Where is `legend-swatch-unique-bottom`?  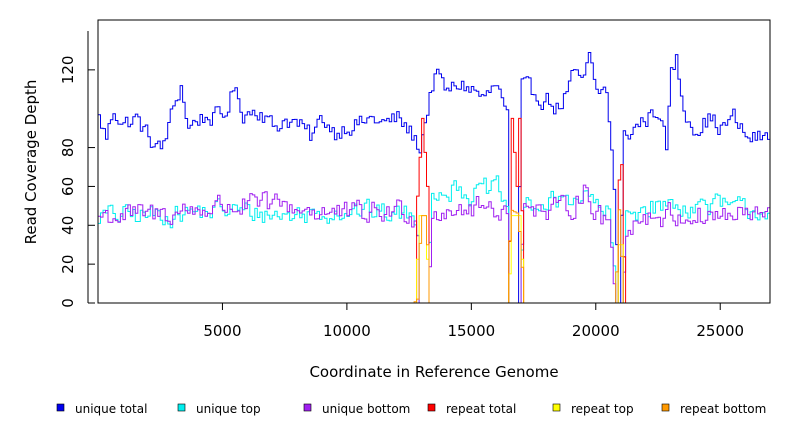
legend-swatch-unique-bottom is located at coordinates (307, 407).